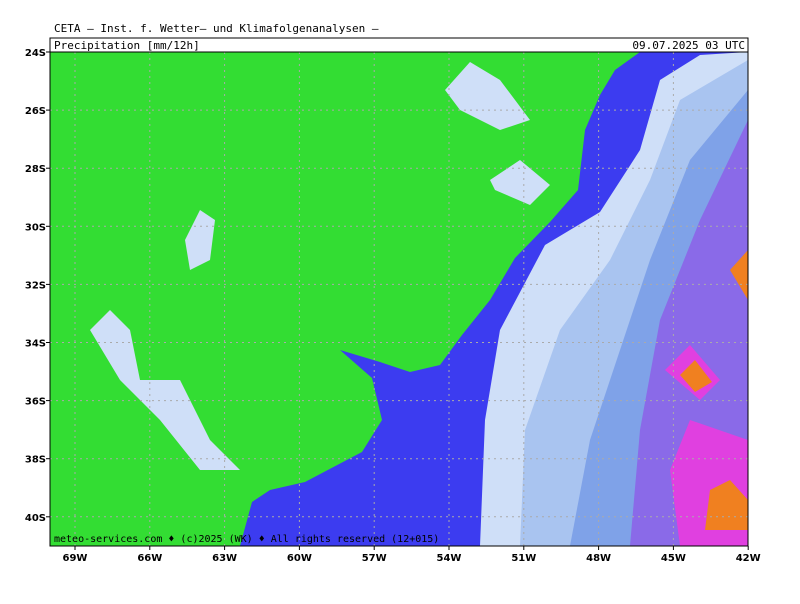 Image resolution: width=800 pixels, height=604 pixels. What do you see at coordinates (374, 558) in the screenshot?
I see `lon-label: 57W` at bounding box center [374, 558].